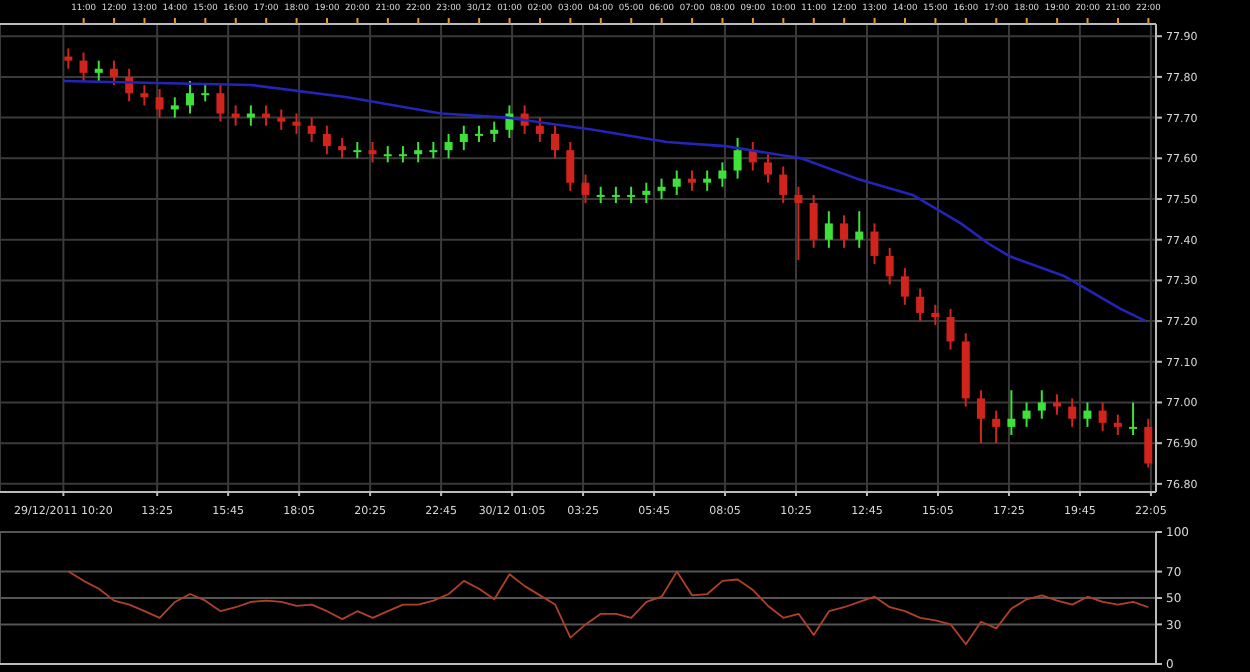 The height and width of the screenshot is (672, 1250). I want to click on line-series, so click(608, 608).